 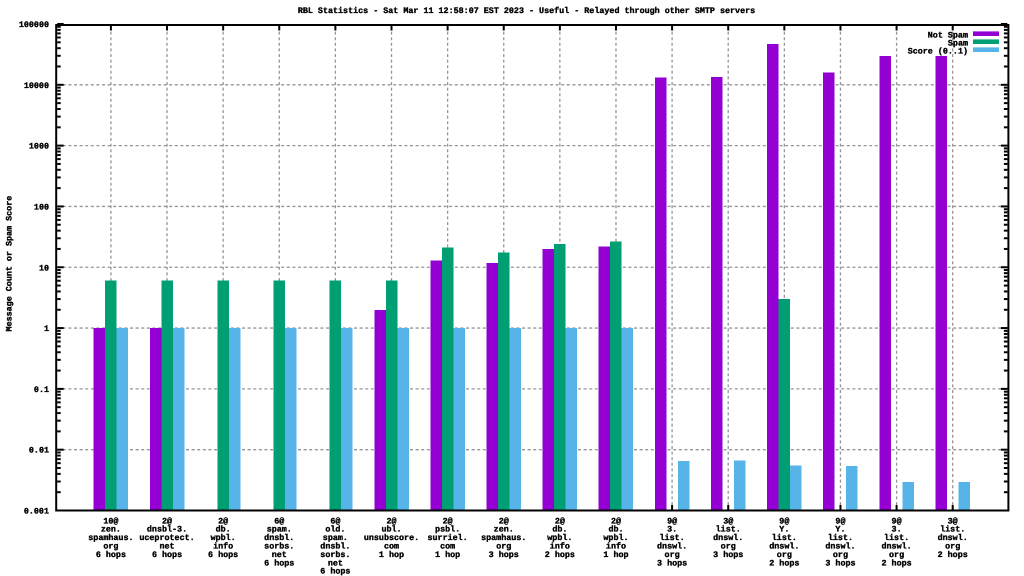 What do you see at coordinates (41, 390) in the screenshot?
I see `svg-text: 0.1` at bounding box center [41, 390].